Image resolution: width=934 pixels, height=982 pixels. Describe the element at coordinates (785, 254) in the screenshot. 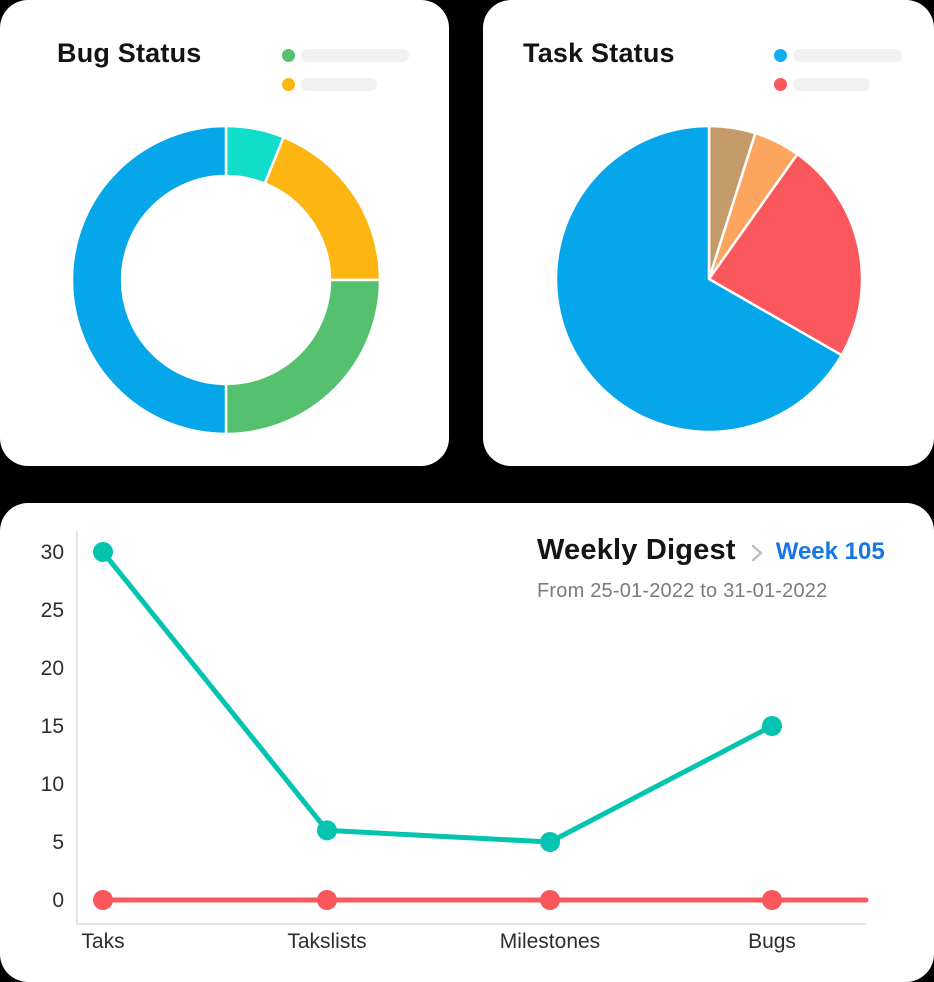

I see `task-status-pie-red-slice` at that location.